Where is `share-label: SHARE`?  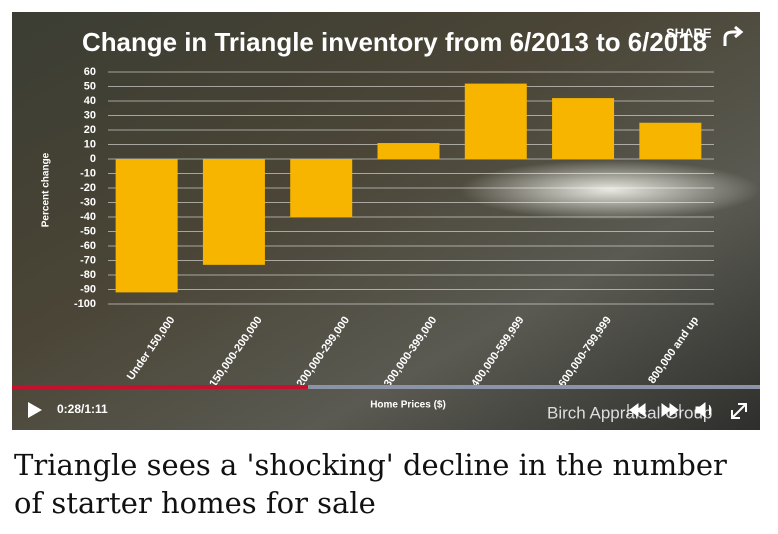
share-label: SHARE is located at coordinates (689, 32).